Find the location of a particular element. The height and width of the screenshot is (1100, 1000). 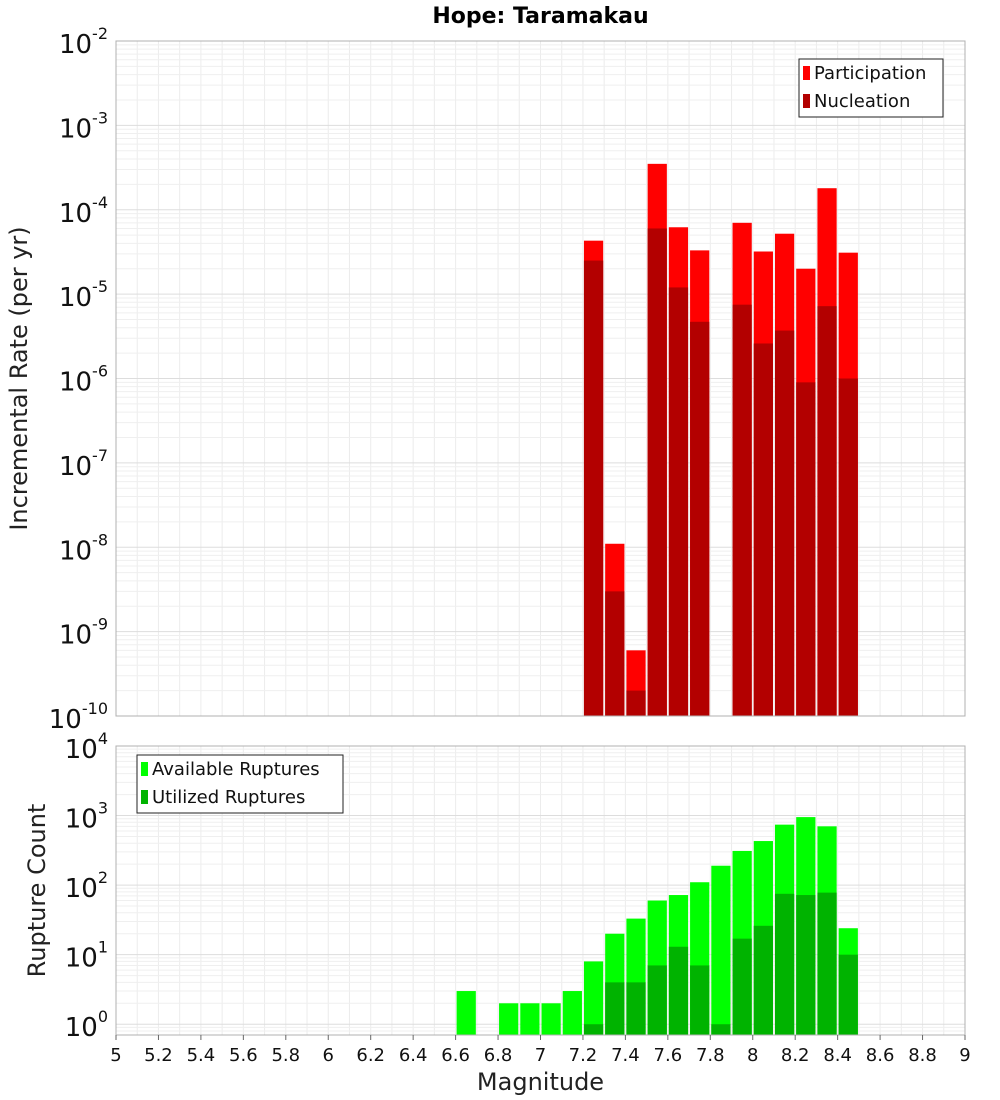

x-tick-label-12: 7.4 is located at coordinates (625, 1055).